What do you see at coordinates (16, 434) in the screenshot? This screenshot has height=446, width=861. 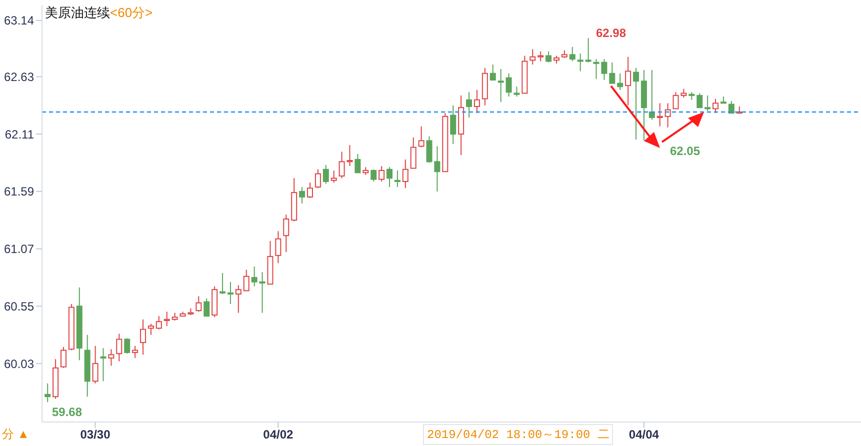 I see `text: 分 ▲` at bounding box center [16, 434].